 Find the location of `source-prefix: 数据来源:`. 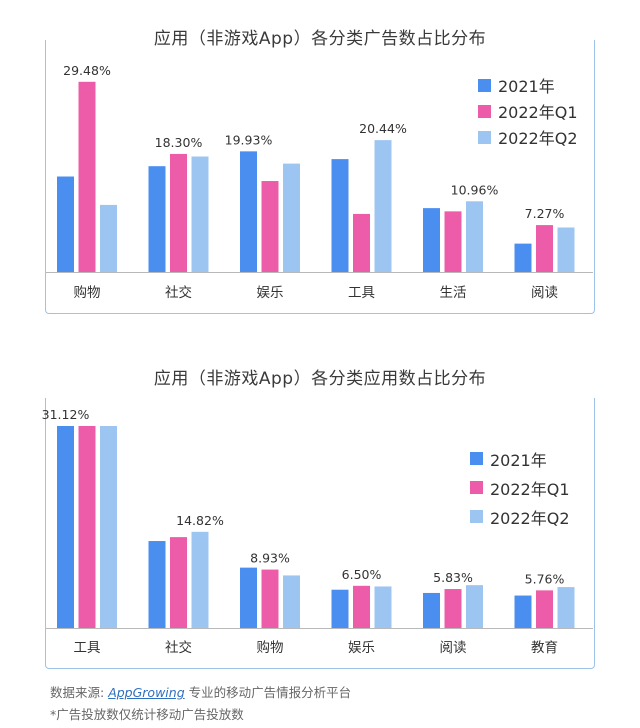

source-prefix: 数据来源: is located at coordinates (79, 692).